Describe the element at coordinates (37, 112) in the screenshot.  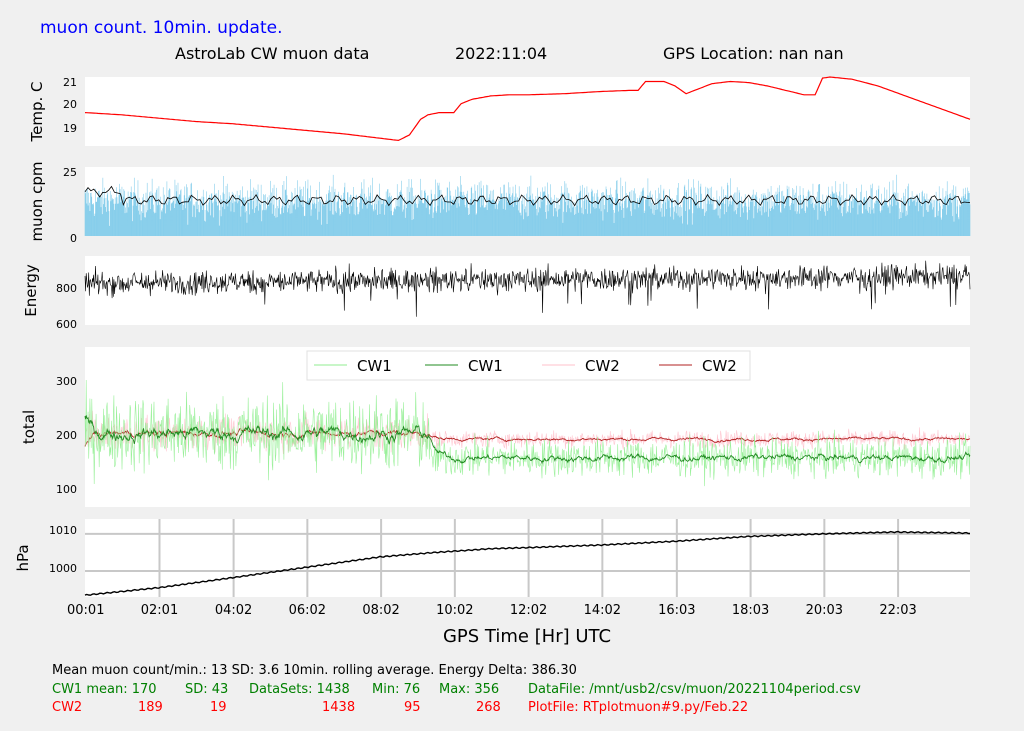
I see `ylabel-temperature: Temp. C` at that location.